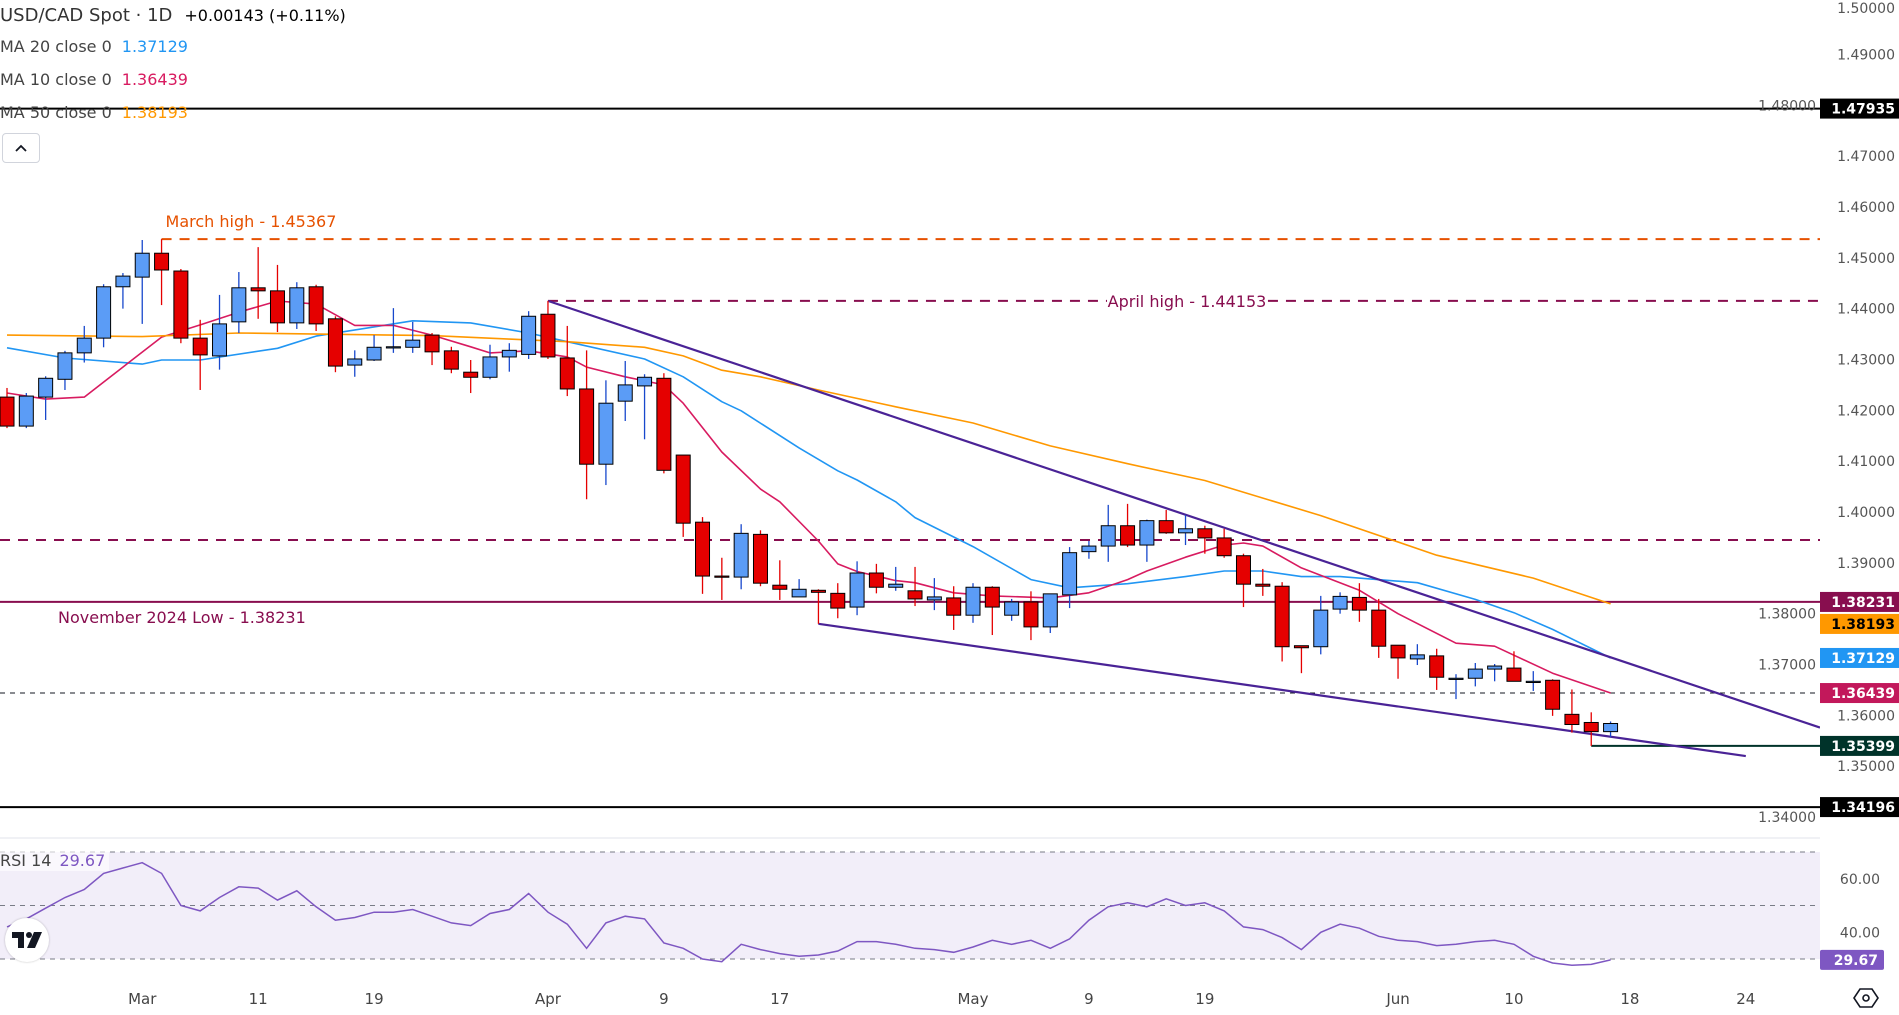 The height and width of the screenshot is (1015, 1899). I want to click on tradingview-logo, so click(27, 940).